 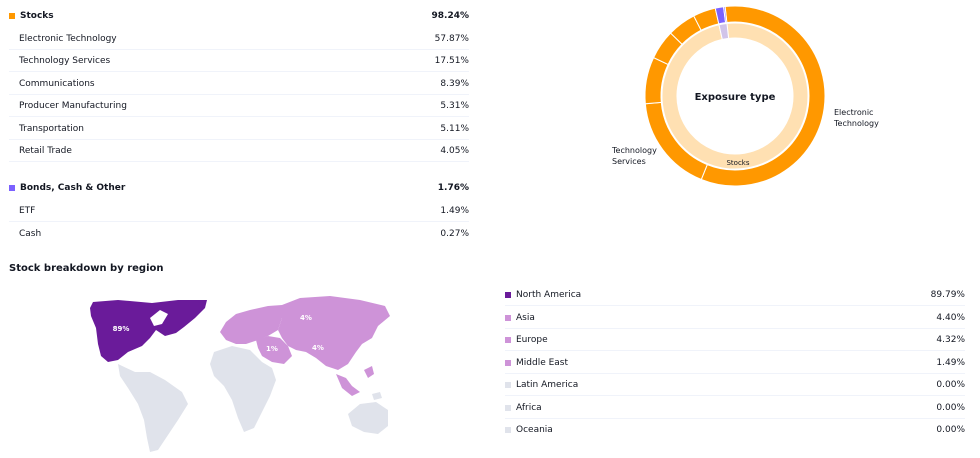 What do you see at coordinates (534, 429) in the screenshot?
I see `row-label: Oceania` at bounding box center [534, 429].